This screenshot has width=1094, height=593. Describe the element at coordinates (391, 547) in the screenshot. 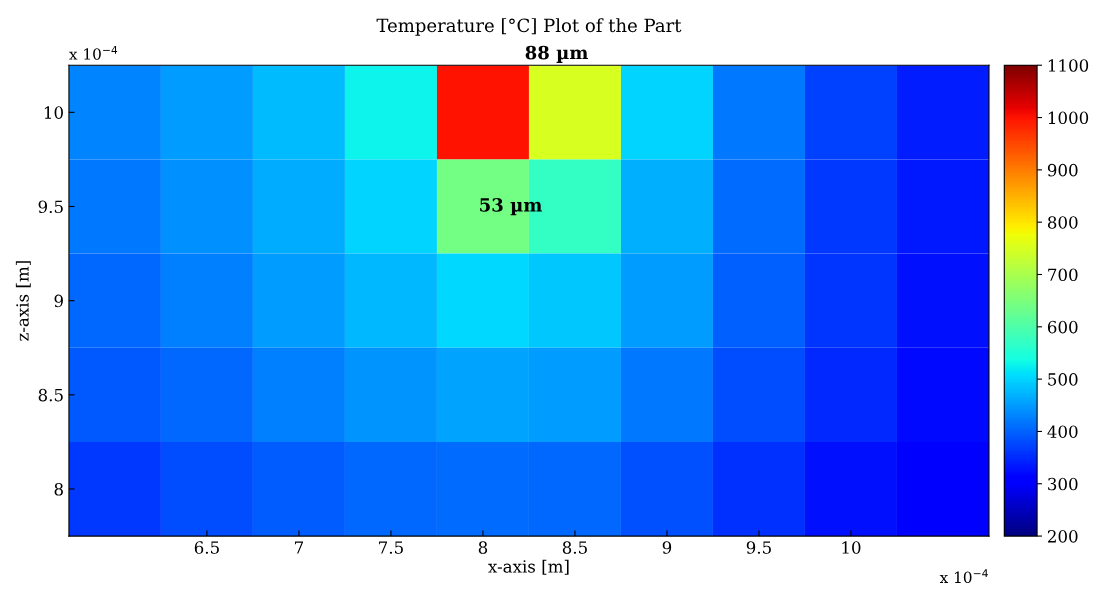

I see `x-tick-label: 7.5` at that location.